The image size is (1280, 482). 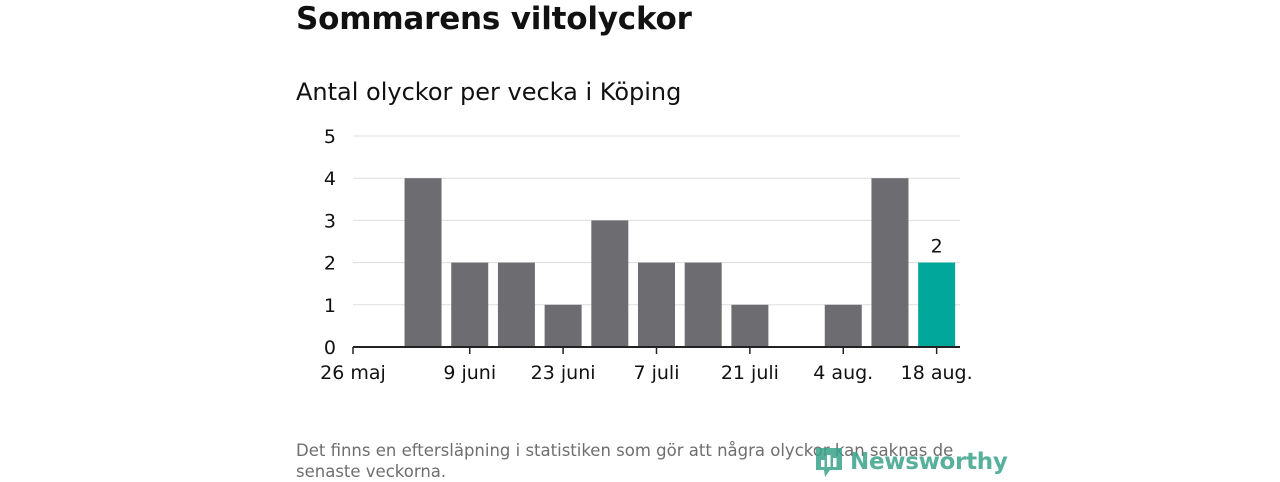 What do you see at coordinates (937, 304) in the screenshot?
I see `bar-highlight` at bounding box center [937, 304].